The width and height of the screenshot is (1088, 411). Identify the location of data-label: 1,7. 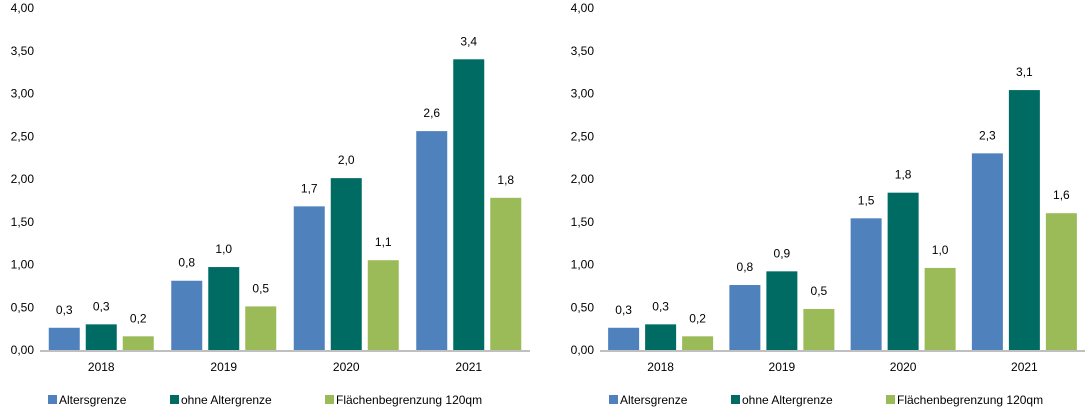
(309, 188).